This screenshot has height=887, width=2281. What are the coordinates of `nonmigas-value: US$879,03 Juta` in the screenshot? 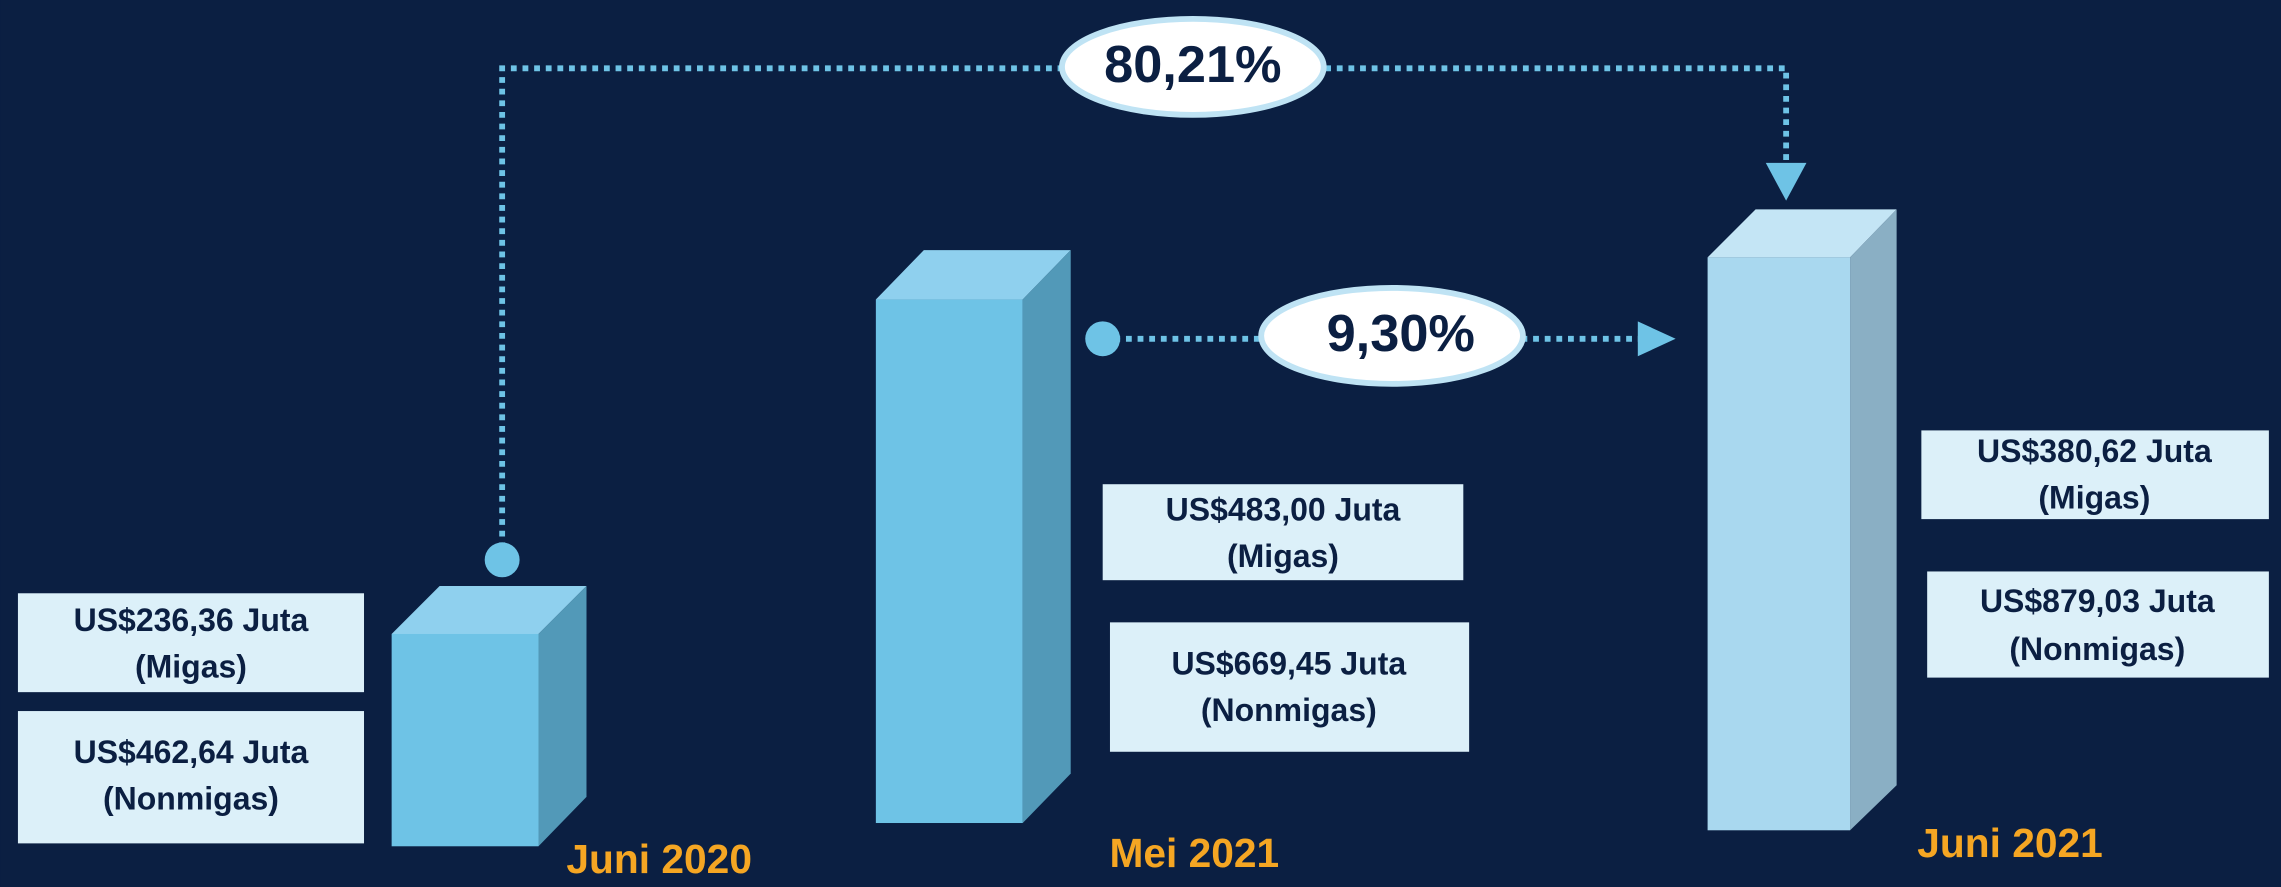 It's located at (2097, 601).